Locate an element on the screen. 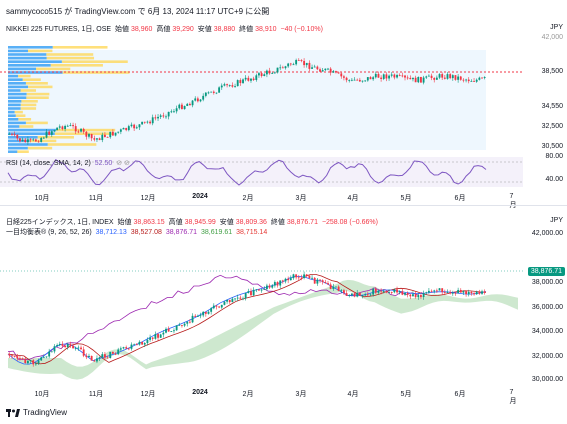  top-axis-tick: 38,500 is located at coordinates (552, 71).